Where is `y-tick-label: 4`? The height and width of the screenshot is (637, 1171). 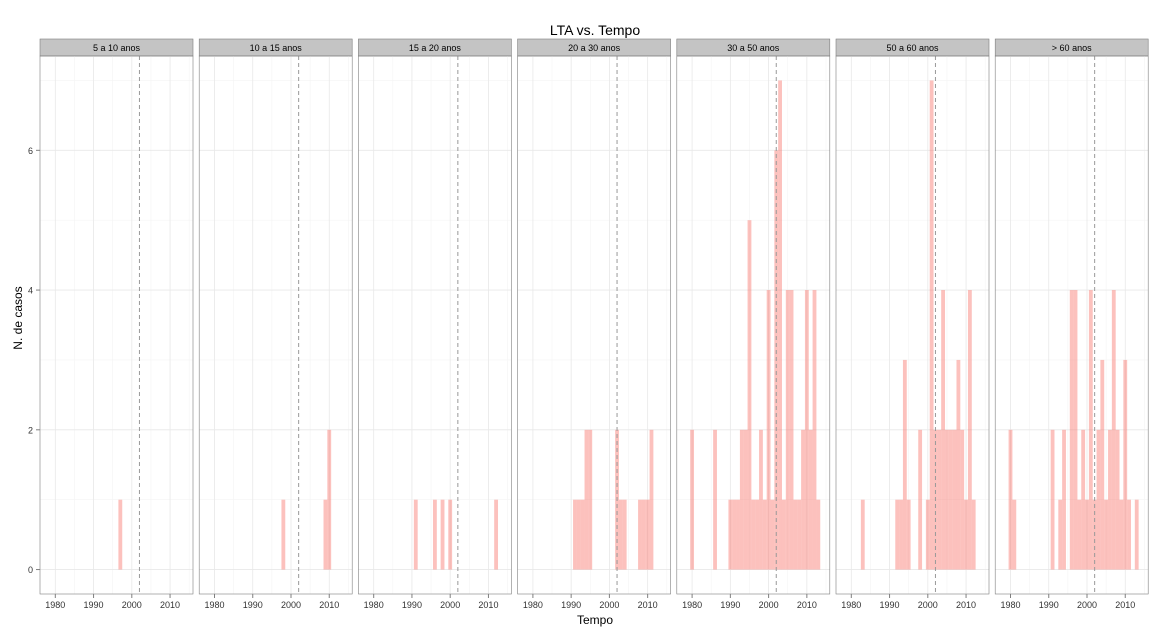 y-tick-label: 4 is located at coordinates (30, 291).